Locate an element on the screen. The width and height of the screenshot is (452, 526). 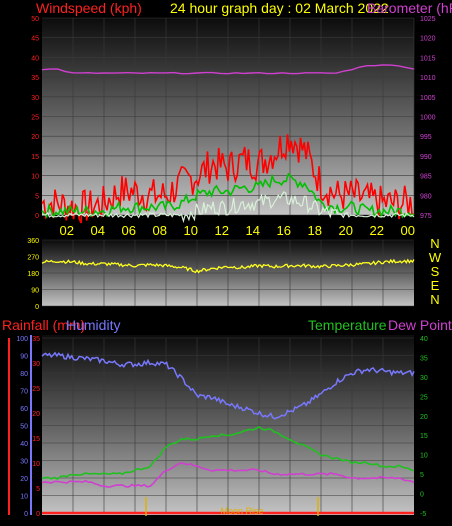
barometer-tick-label: 1010 is located at coordinates (428, 78).